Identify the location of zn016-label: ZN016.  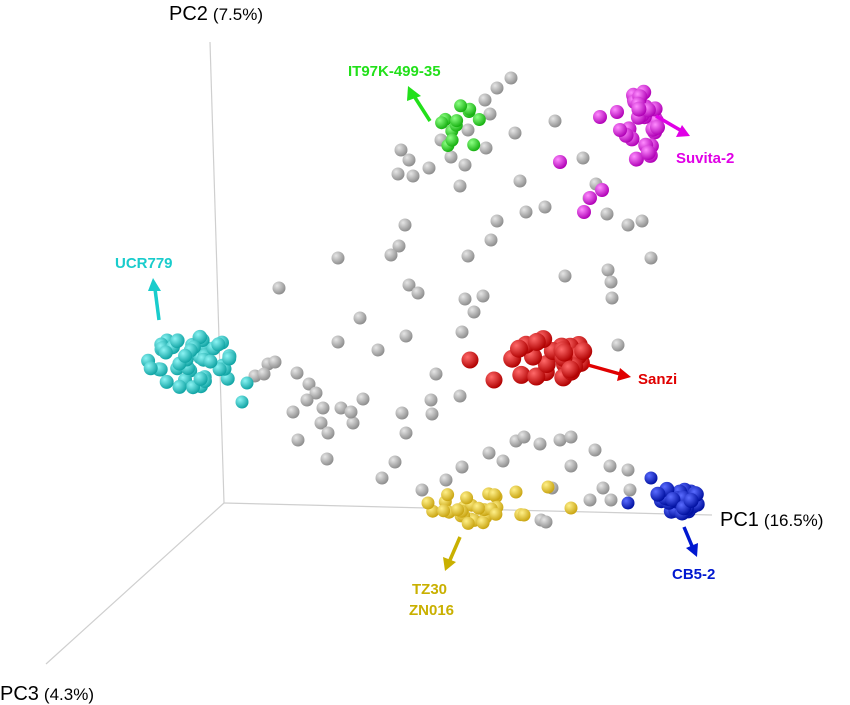
(431, 610).